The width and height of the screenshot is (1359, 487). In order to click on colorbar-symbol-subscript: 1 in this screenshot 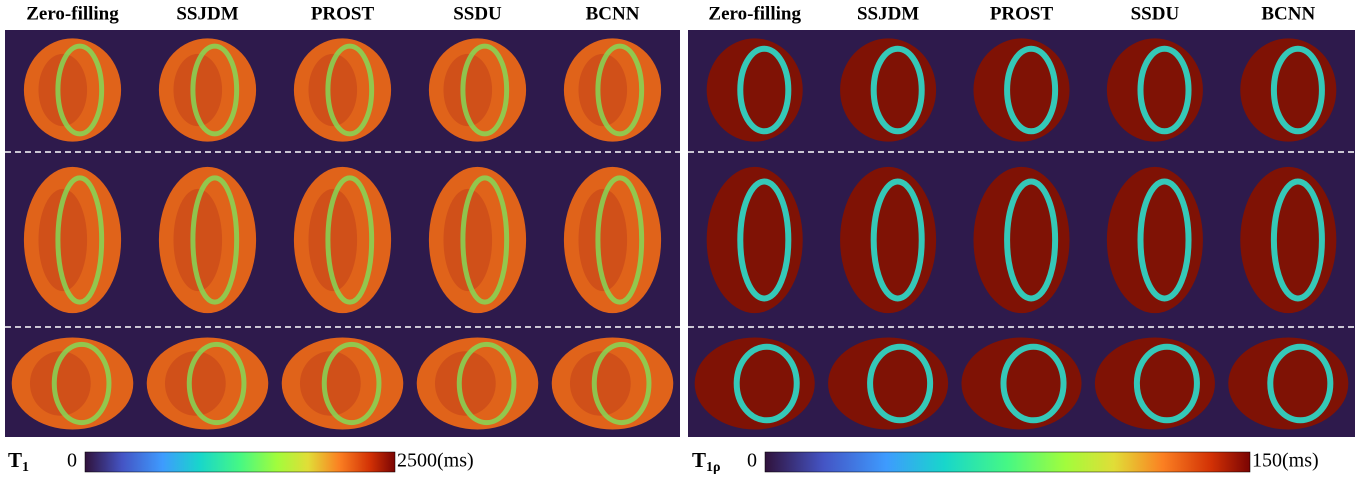, I will do `click(25, 467)`.